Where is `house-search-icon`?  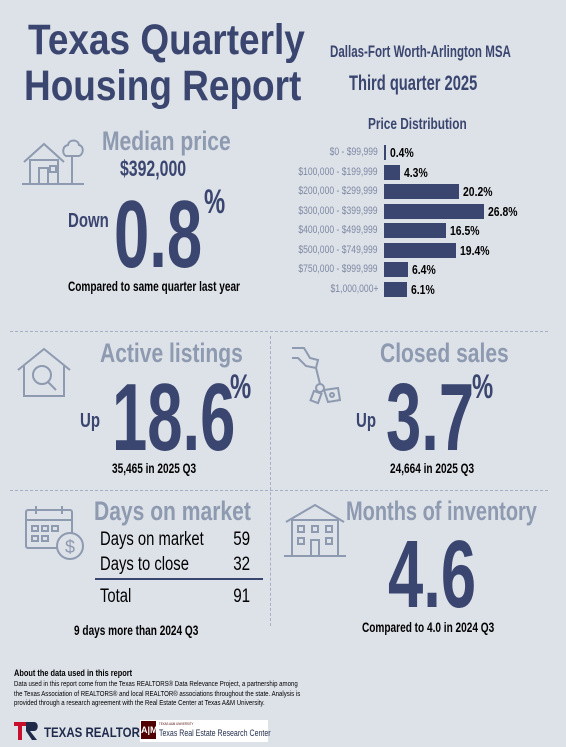 house-search-icon is located at coordinates (44, 372).